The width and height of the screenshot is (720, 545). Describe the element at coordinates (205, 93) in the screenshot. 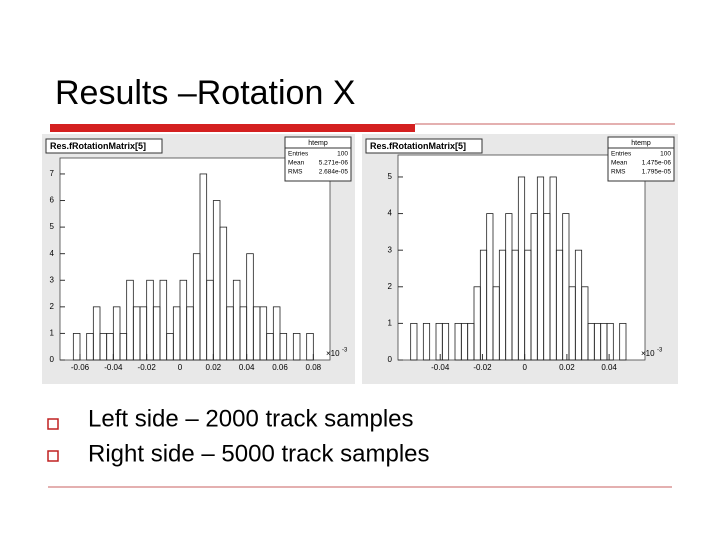

I see `slide-title: Results –Rotation X` at that location.